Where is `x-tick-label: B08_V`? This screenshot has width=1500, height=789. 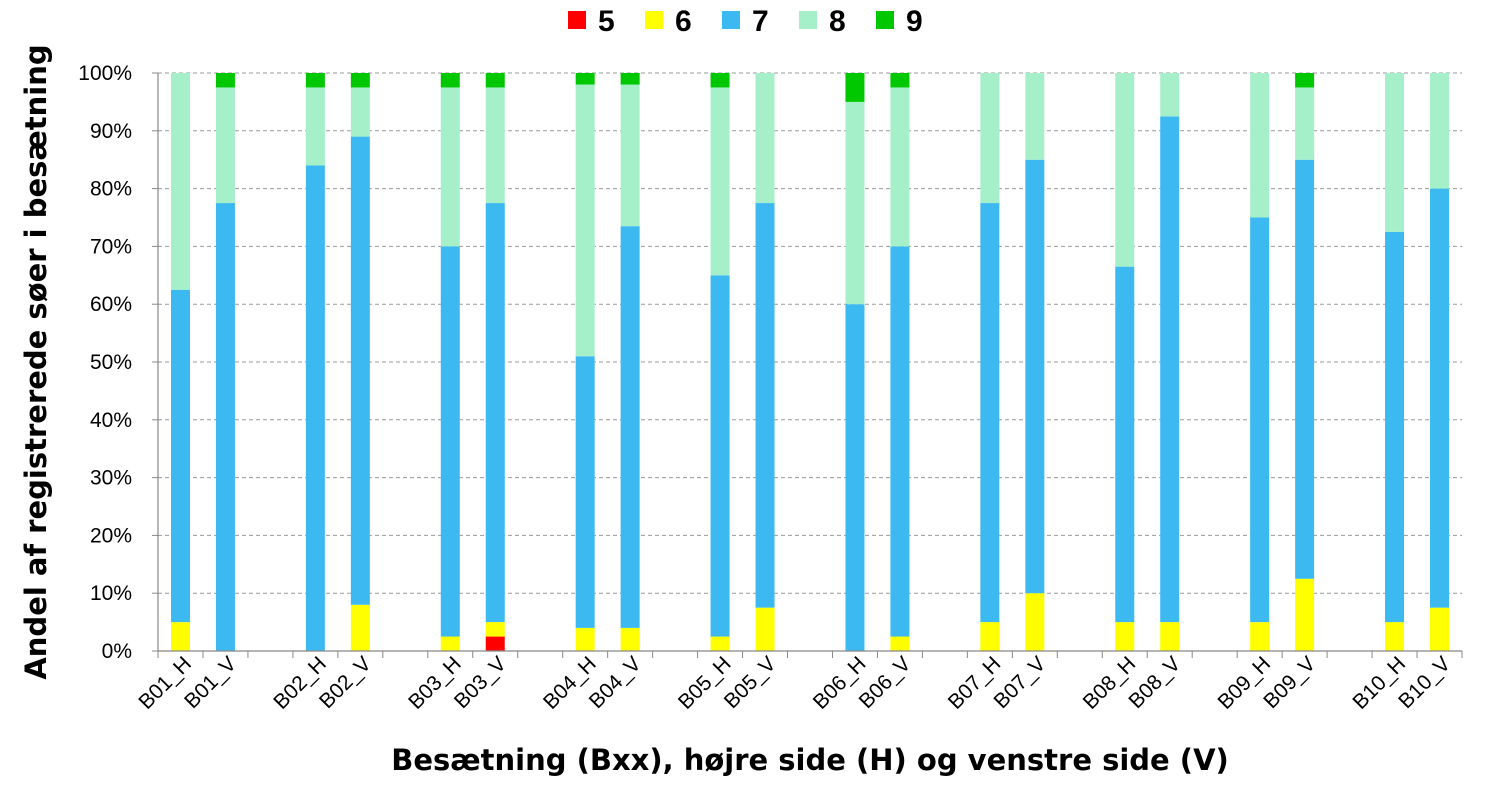 x-tick-label: B08_V is located at coordinates (1154, 682).